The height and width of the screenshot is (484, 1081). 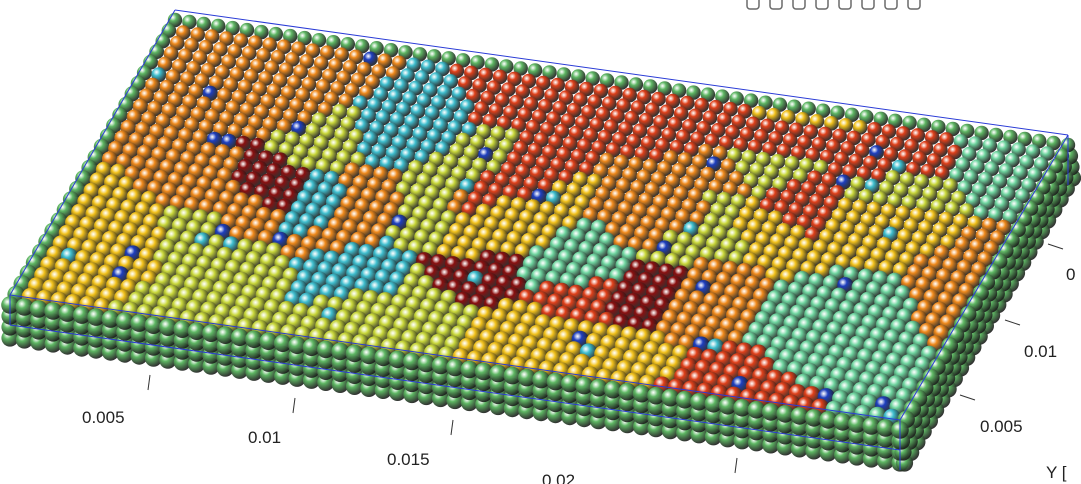 What do you see at coordinates (776, 6) in the screenshot?
I see `save-icon` at bounding box center [776, 6].